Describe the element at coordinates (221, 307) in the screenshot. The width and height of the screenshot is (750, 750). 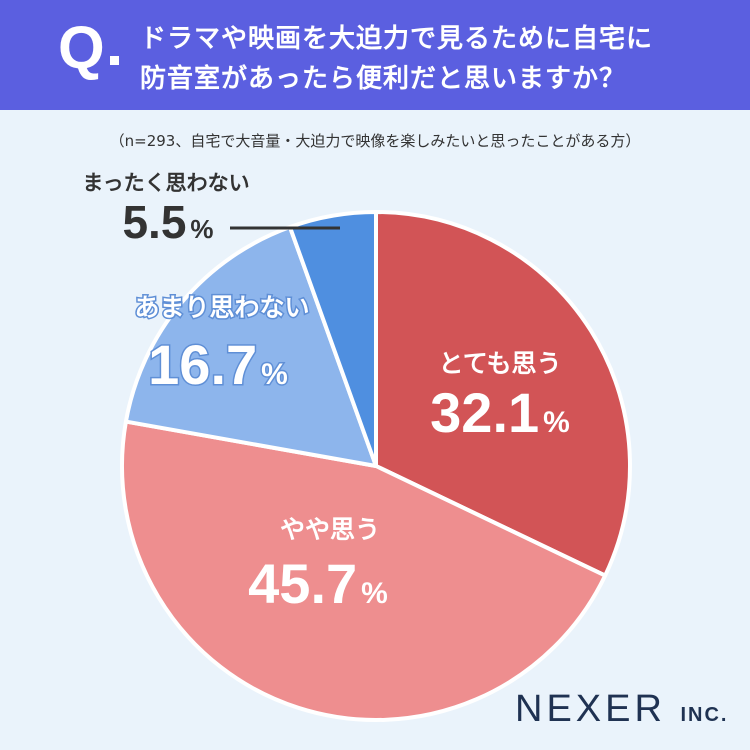
I see `slice-label-somewhat-disagree: あまり思わない` at that location.